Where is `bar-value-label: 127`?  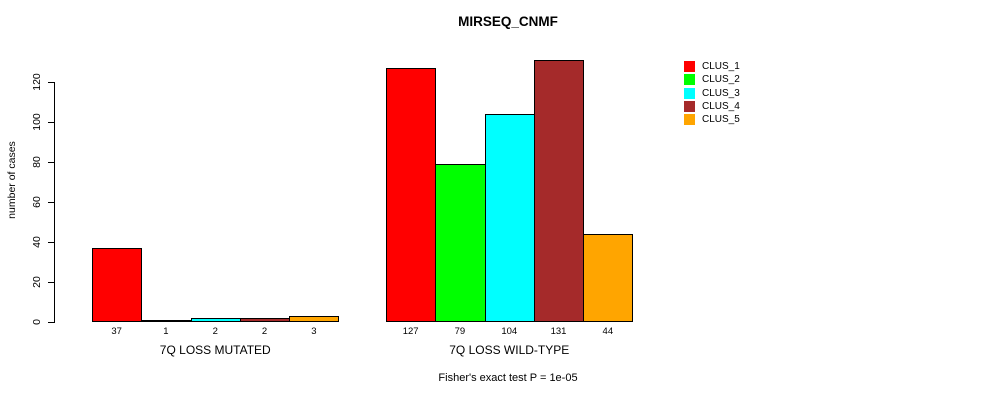
bar-value-label: 127 is located at coordinates (410, 331).